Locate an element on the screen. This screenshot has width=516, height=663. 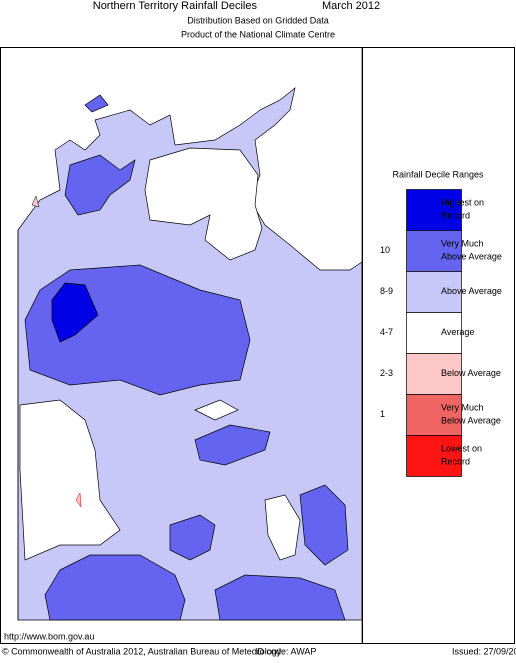
legend-label: Lowest on is located at coordinates (461, 448).